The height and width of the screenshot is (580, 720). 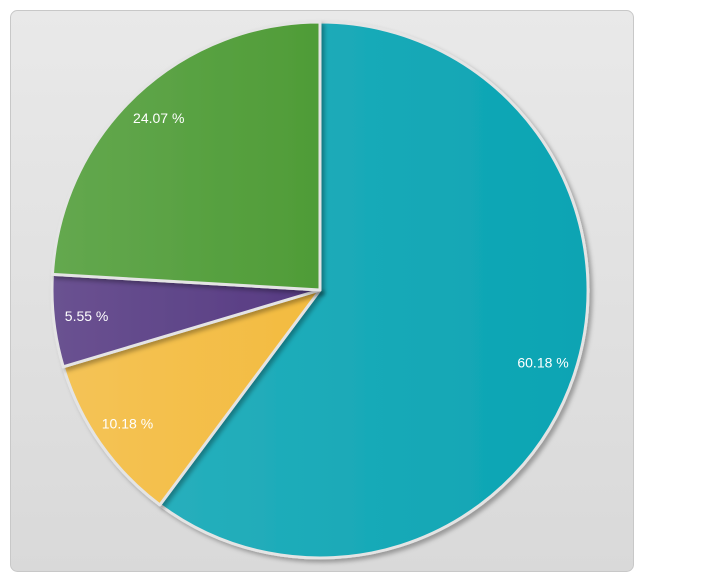 What do you see at coordinates (127, 423) in the screenshot?
I see `data-label: 10.18 %` at bounding box center [127, 423].